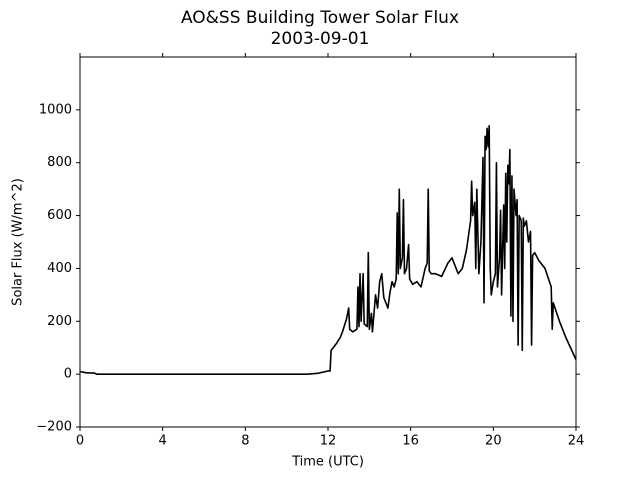 The width and height of the screenshot is (640, 484). I want to click on y-tick-label: 1000, so click(55, 109).